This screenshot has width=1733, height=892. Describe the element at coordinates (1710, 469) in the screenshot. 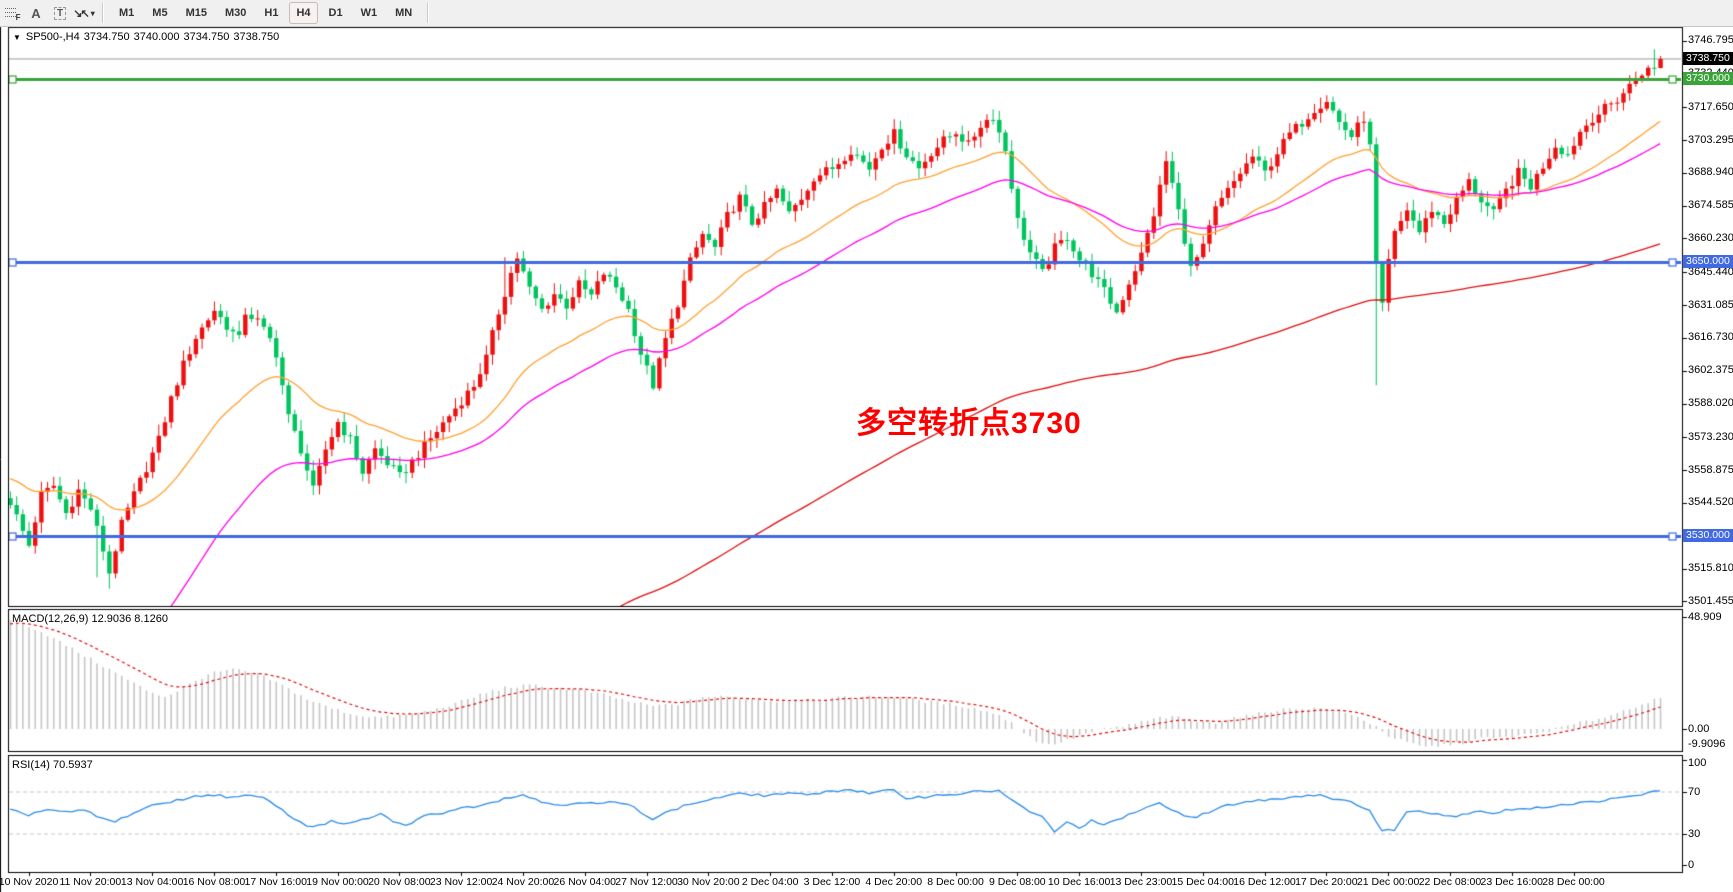

I see `price-axis-tick: 3558.875` at that location.